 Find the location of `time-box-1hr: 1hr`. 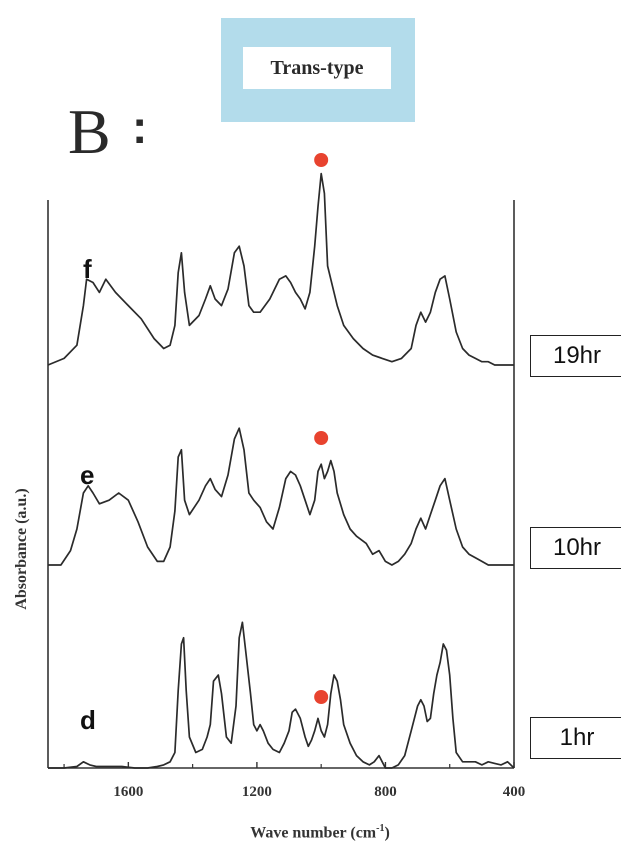

time-box-1hr: 1hr is located at coordinates (575, 738).